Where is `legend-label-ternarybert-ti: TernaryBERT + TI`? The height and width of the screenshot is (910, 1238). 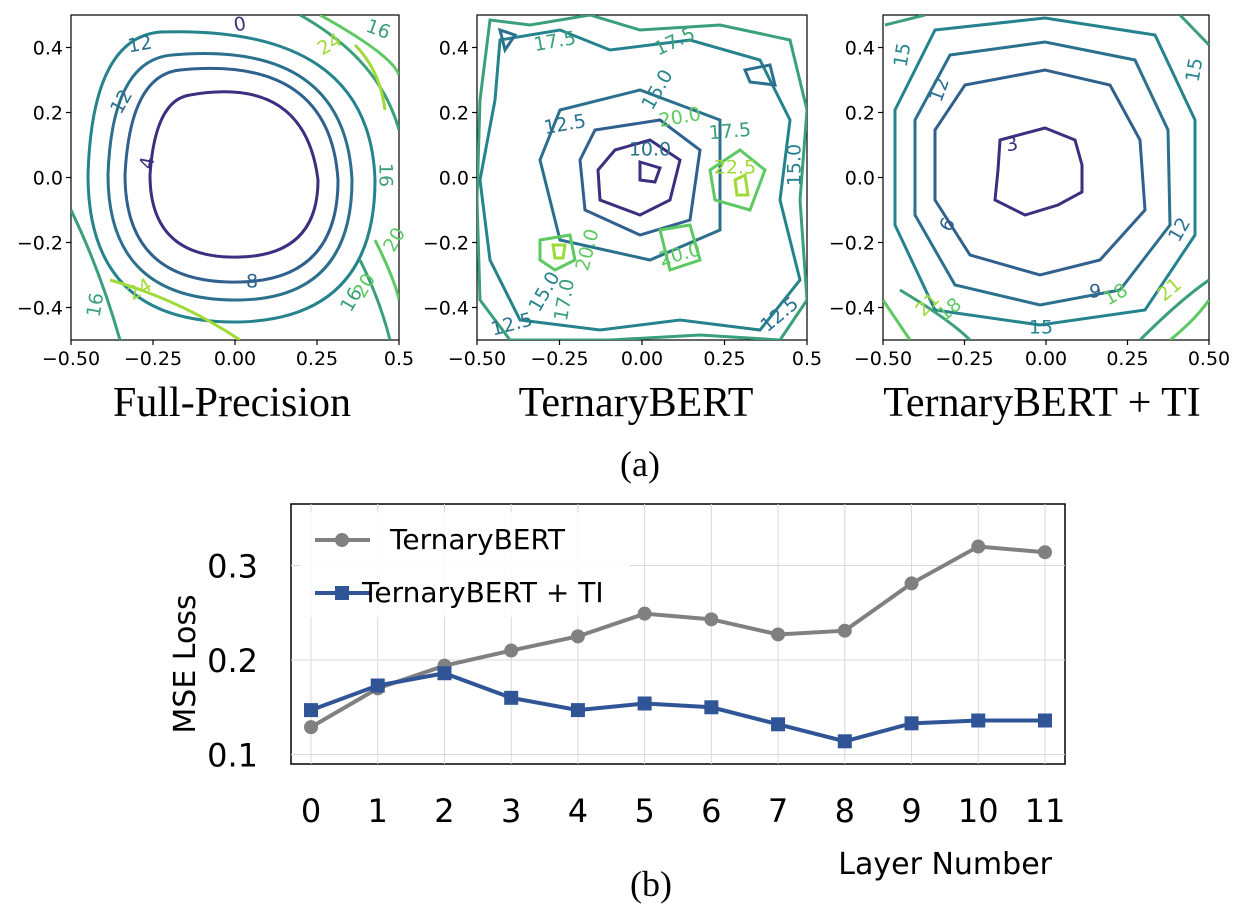
legend-label-ternarybert-ti: TernaryBERT + TI is located at coordinates (482, 592).